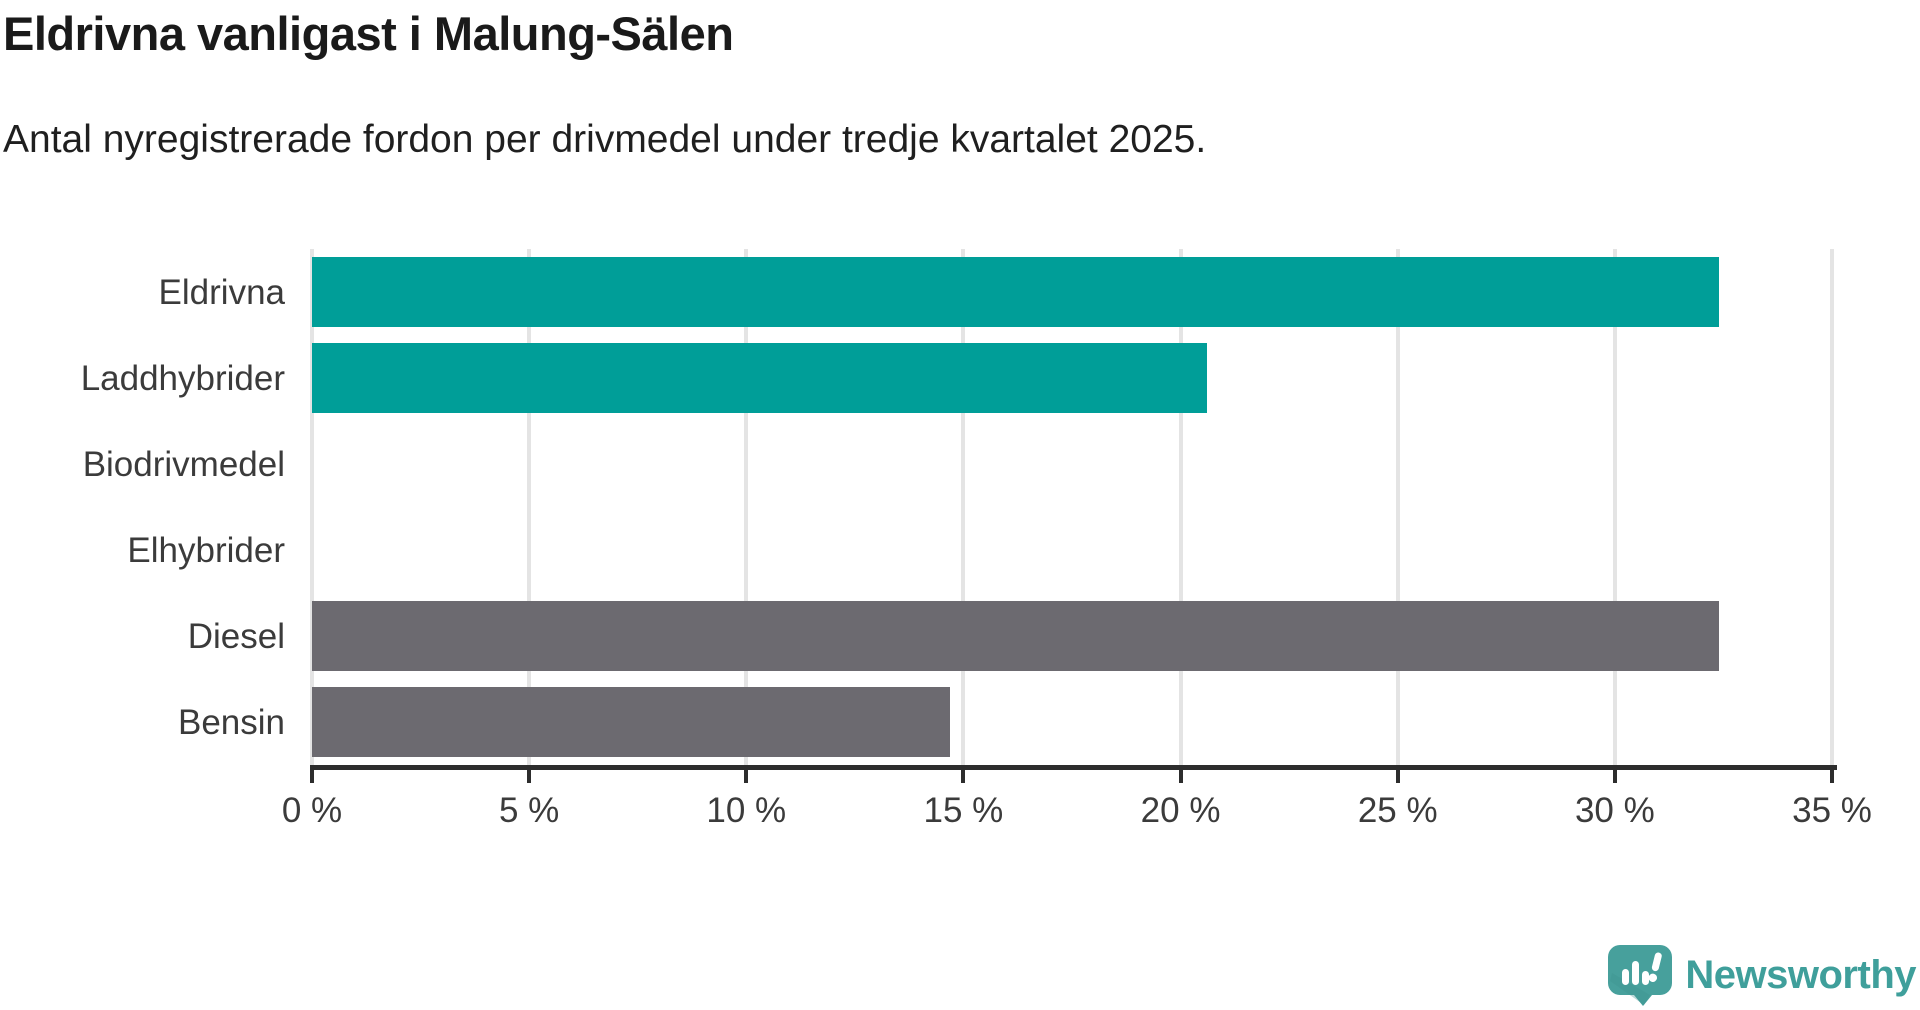 Image resolution: width=1920 pixels, height=1010 pixels. I want to click on category-label: Elhybrider, so click(206, 550).